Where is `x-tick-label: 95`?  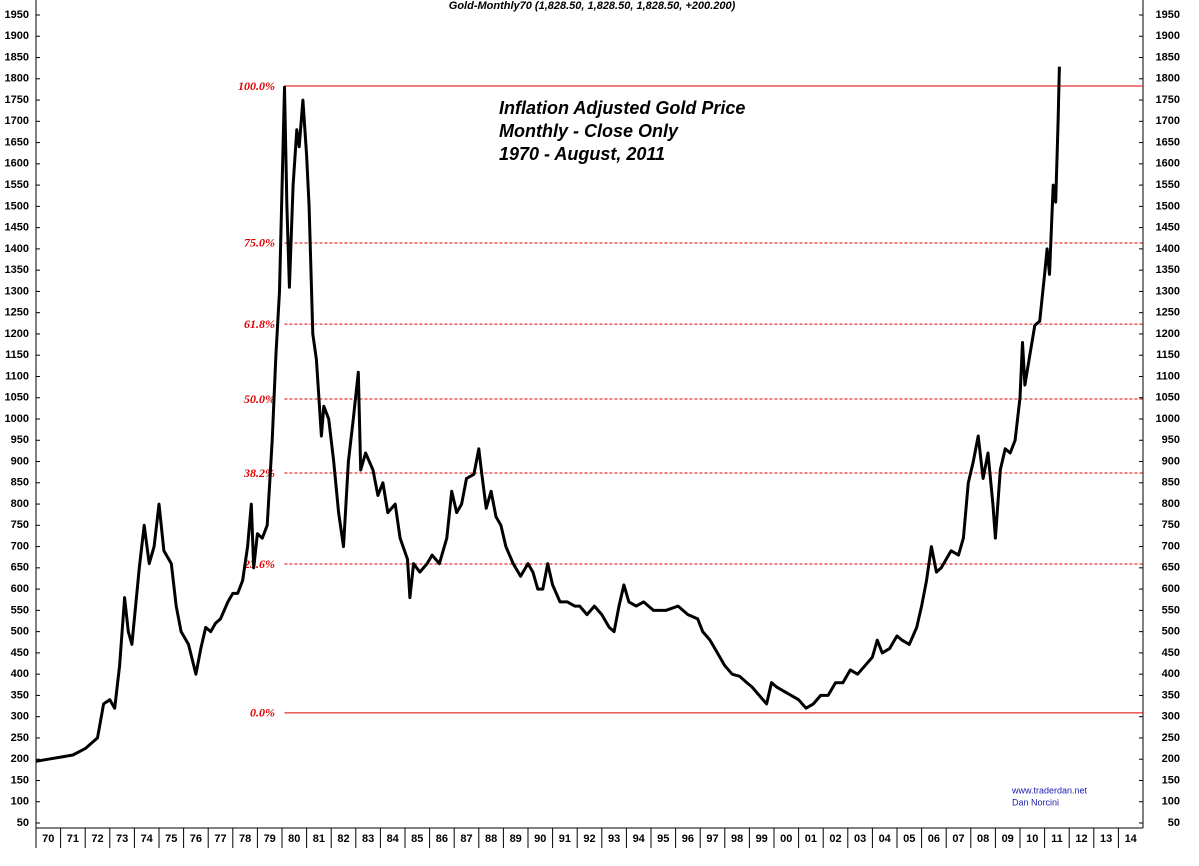 x-tick-label: 95 is located at coordinates (663, 839).